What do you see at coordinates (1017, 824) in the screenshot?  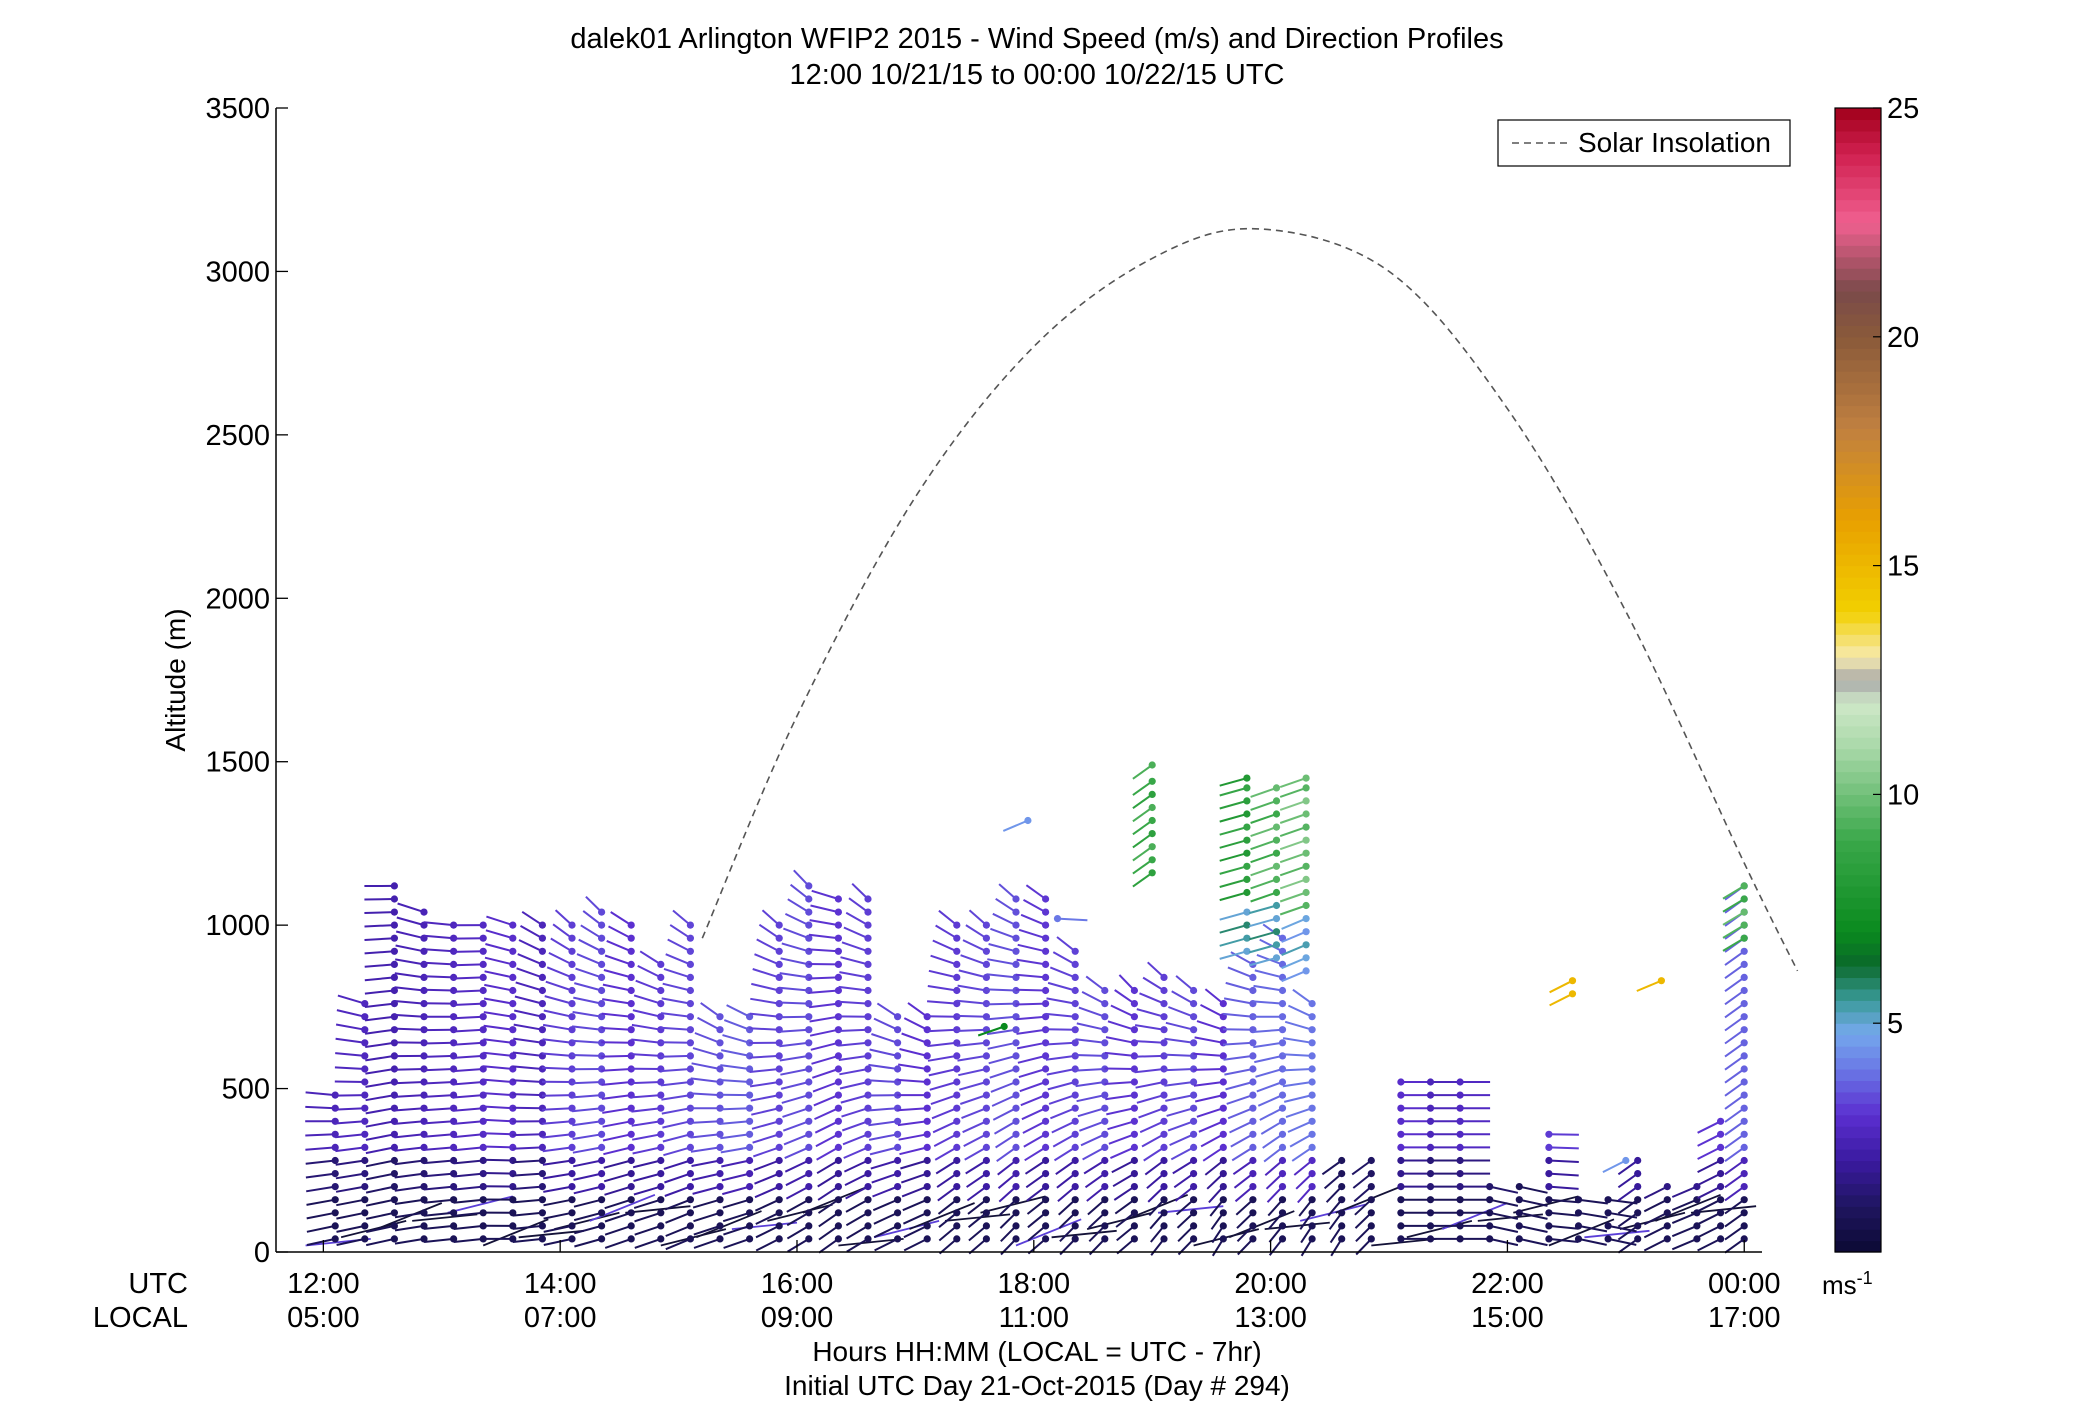 I see `wind-barb-isolated` at bounding box center [1017, 824].